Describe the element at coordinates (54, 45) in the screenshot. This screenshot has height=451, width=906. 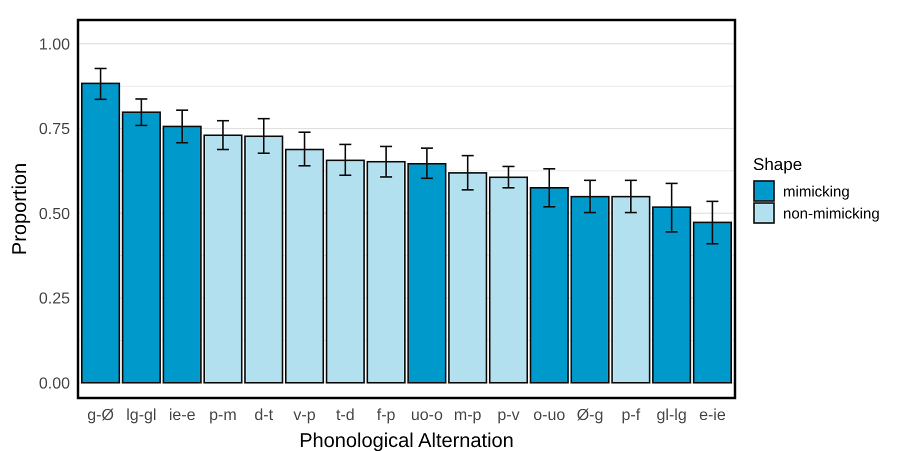
I see `y-tick-label: 1.00` at that location.